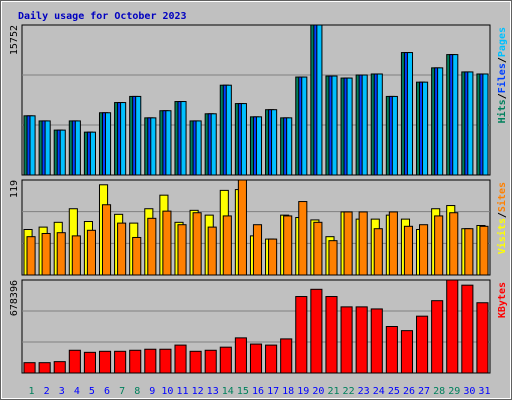  I want to click on x-tick-label: 5, so click(92, 391).